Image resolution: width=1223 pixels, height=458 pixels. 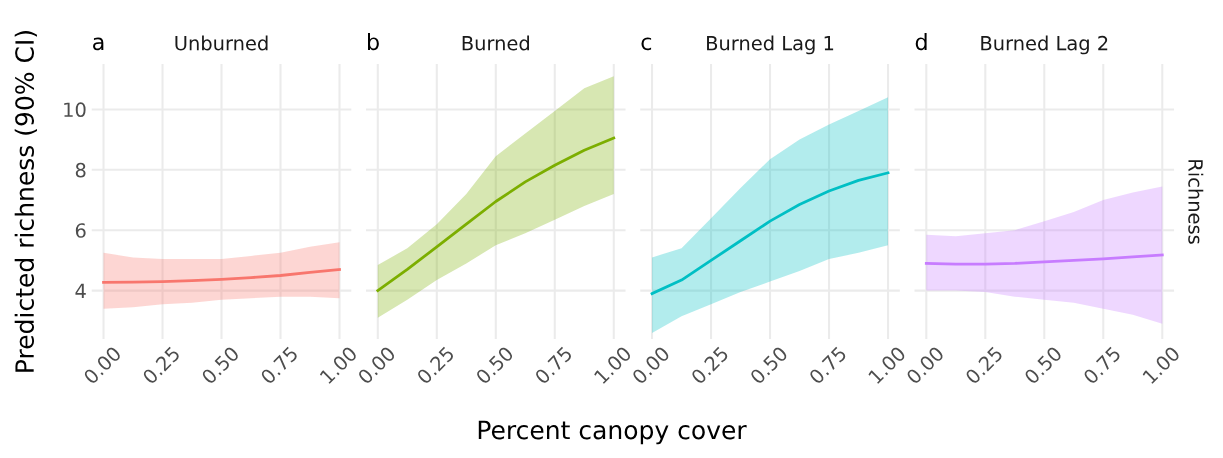 I want to click on x-axis-title: Percent canopy cover, so click(x=612, y=432).